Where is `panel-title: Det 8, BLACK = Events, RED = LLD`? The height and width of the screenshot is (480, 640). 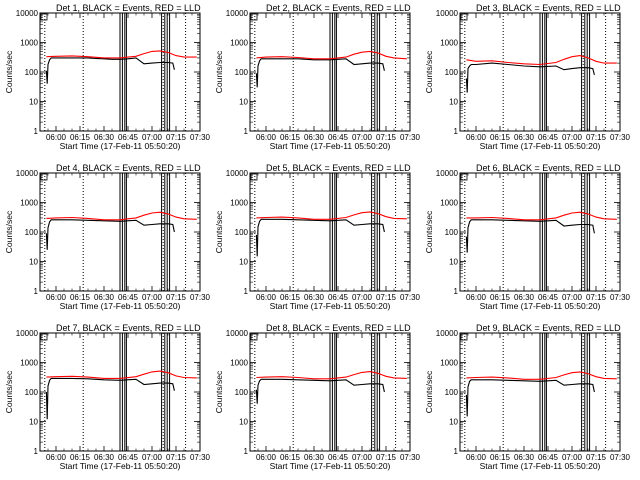 panel-title: Det 8, BLACK = Events, RED = LLD is located at coordinates (338, 328).